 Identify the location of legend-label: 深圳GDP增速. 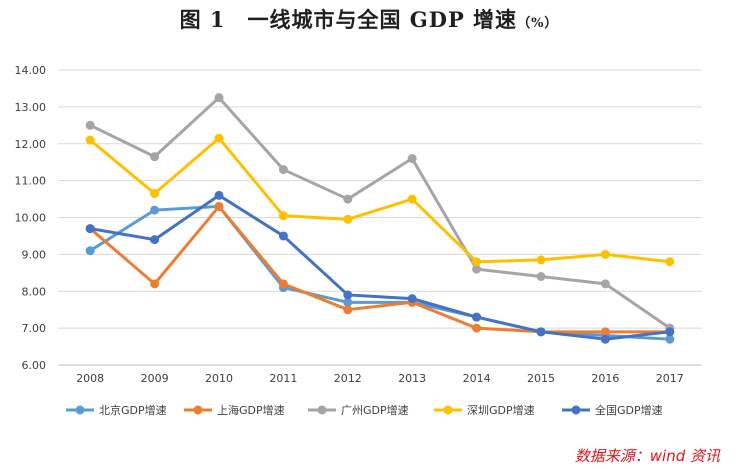
(501, 410).